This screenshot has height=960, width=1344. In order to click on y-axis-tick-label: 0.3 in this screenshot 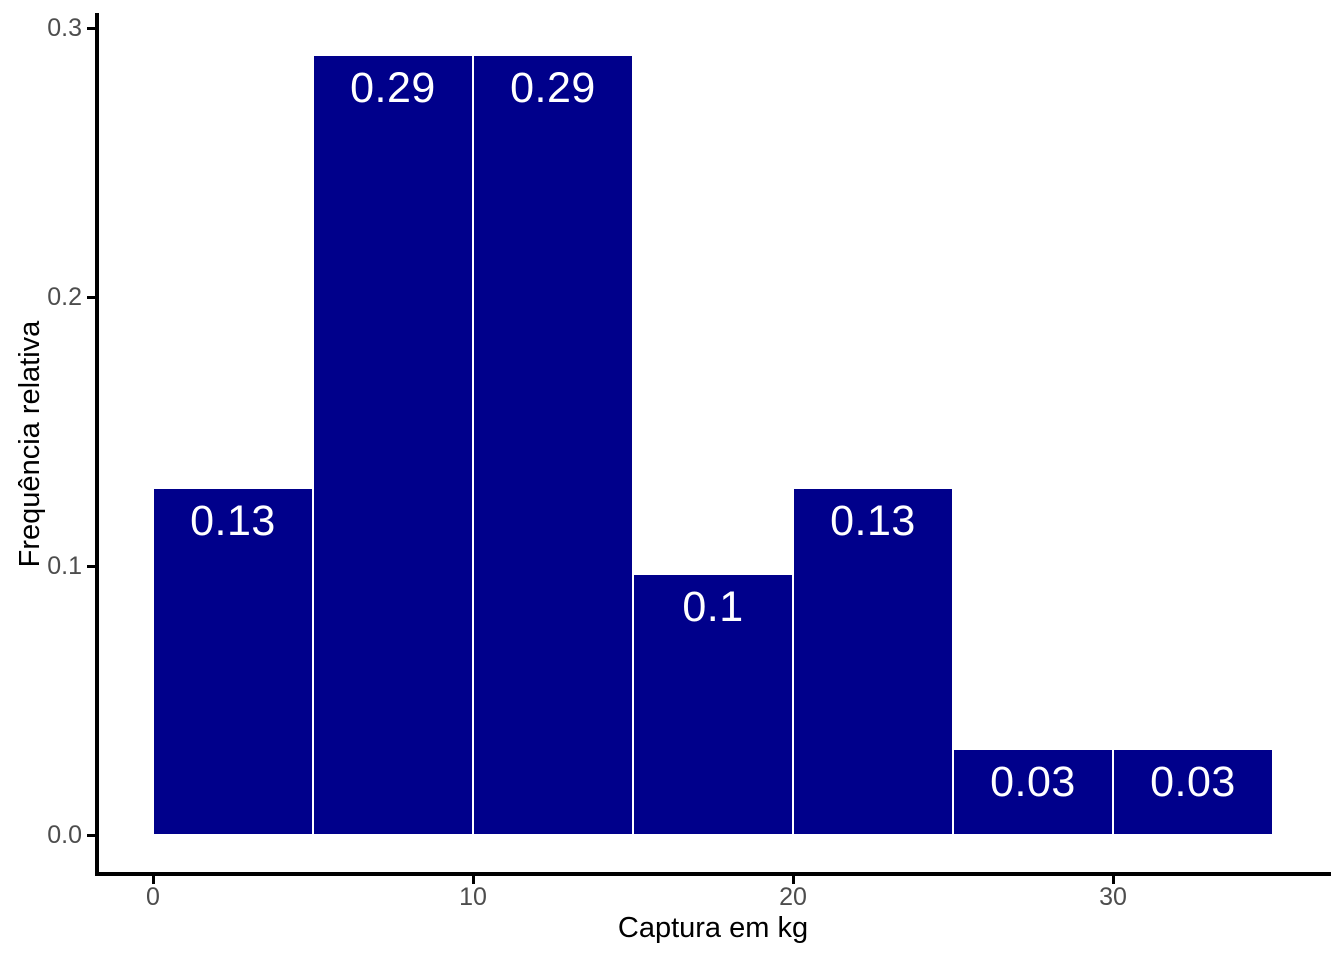, I will do `click(64, 28)`.